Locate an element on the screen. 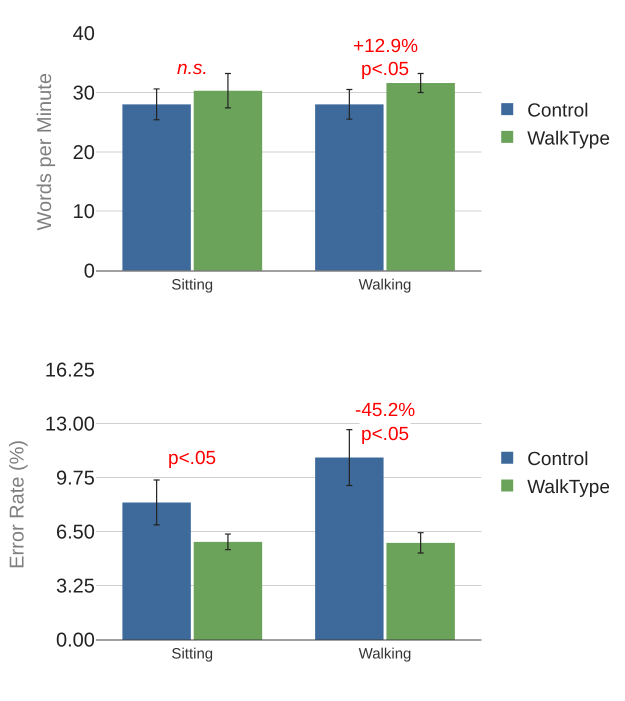 This screenshot has height=701, width=625. y-tick-label: 0 is located at coordinates (89, 271).